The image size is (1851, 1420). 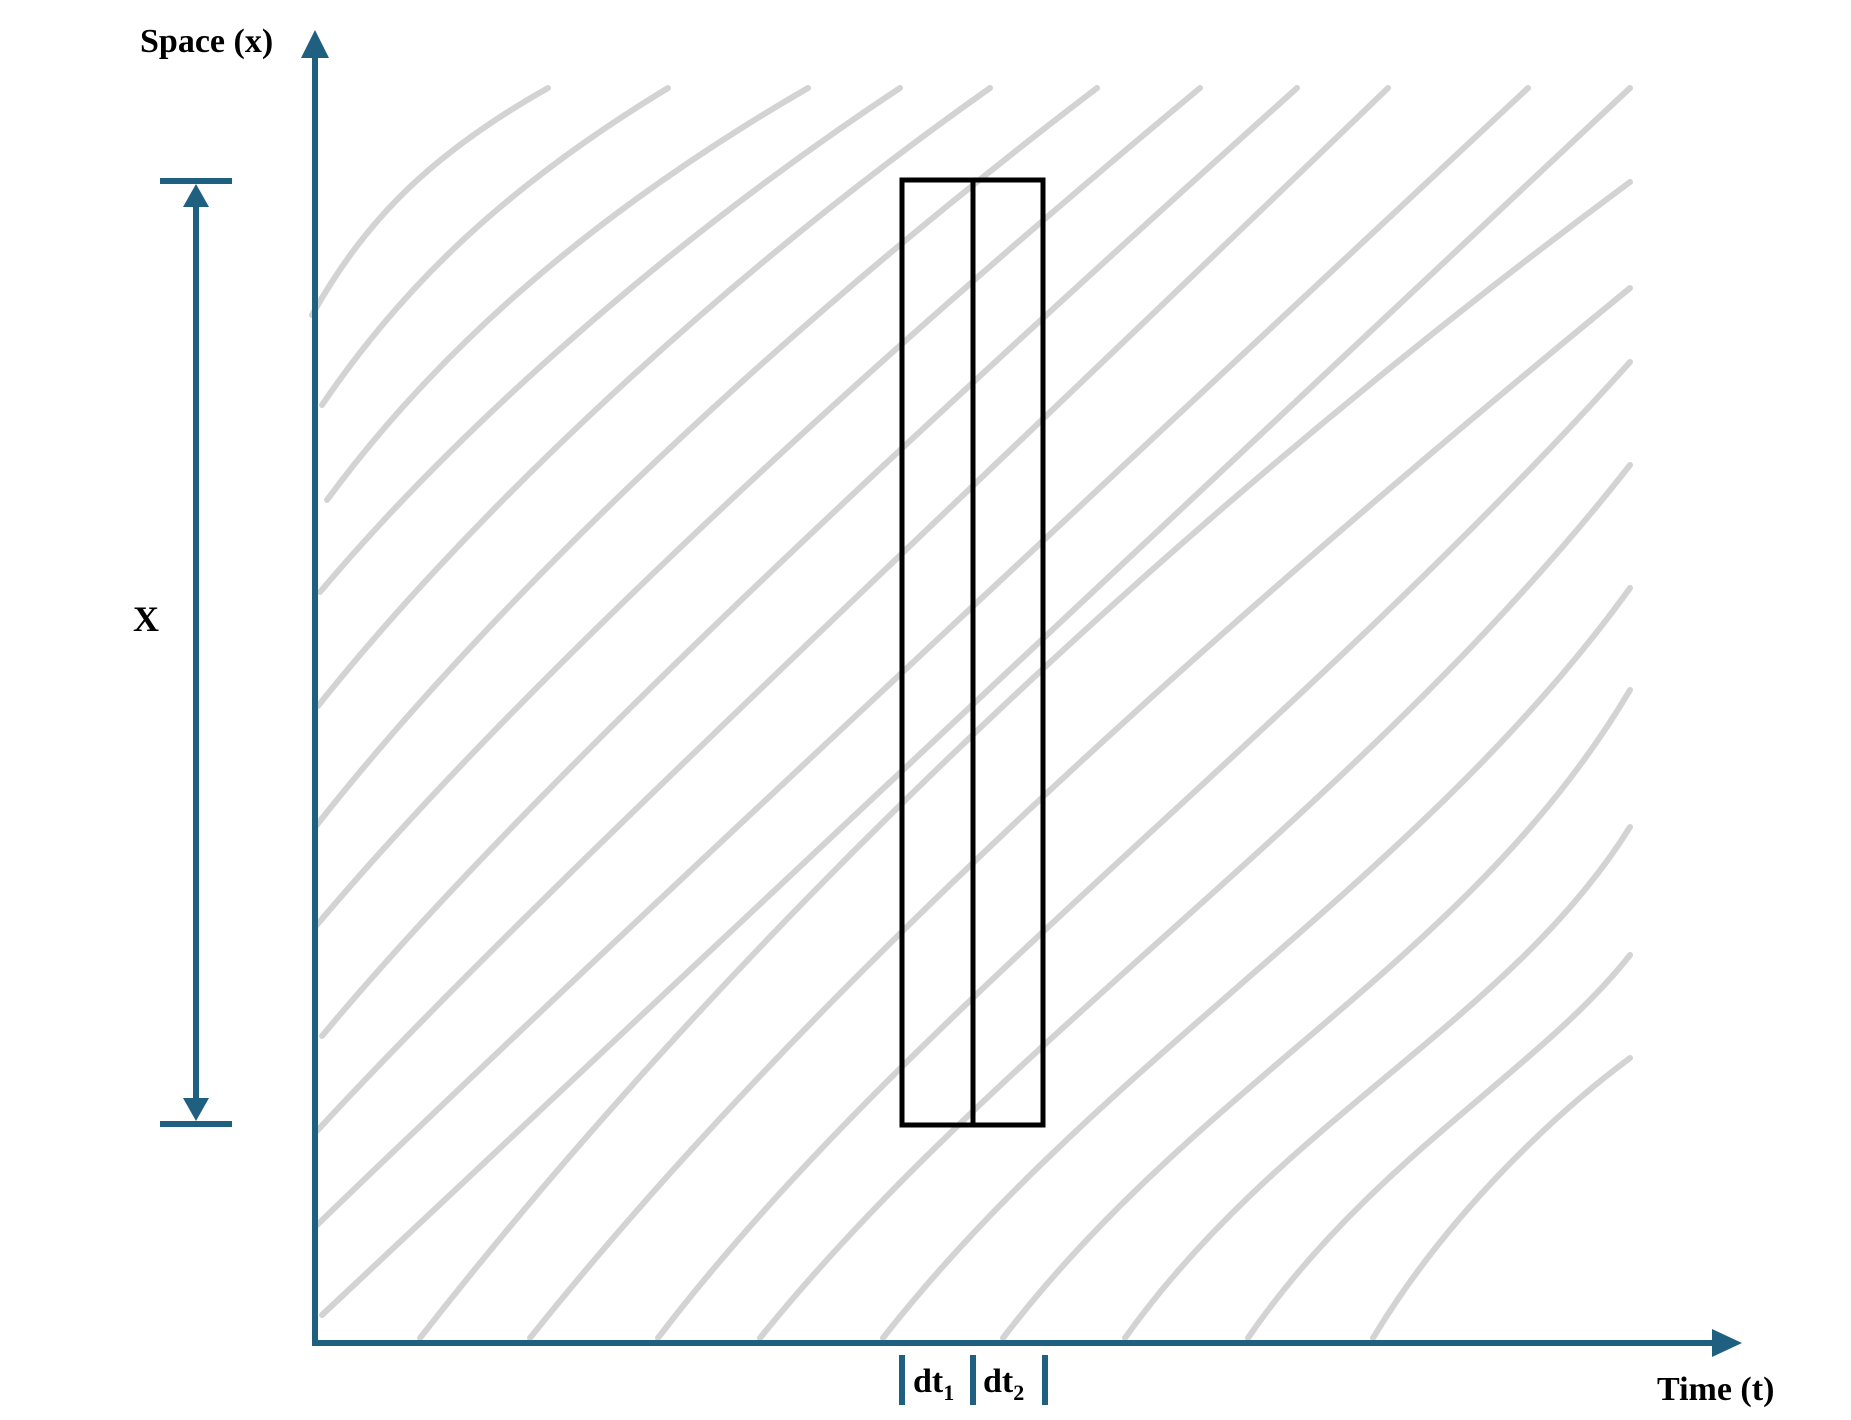 I want to click on dt1-base: dt, so click(x=928, y=1381).